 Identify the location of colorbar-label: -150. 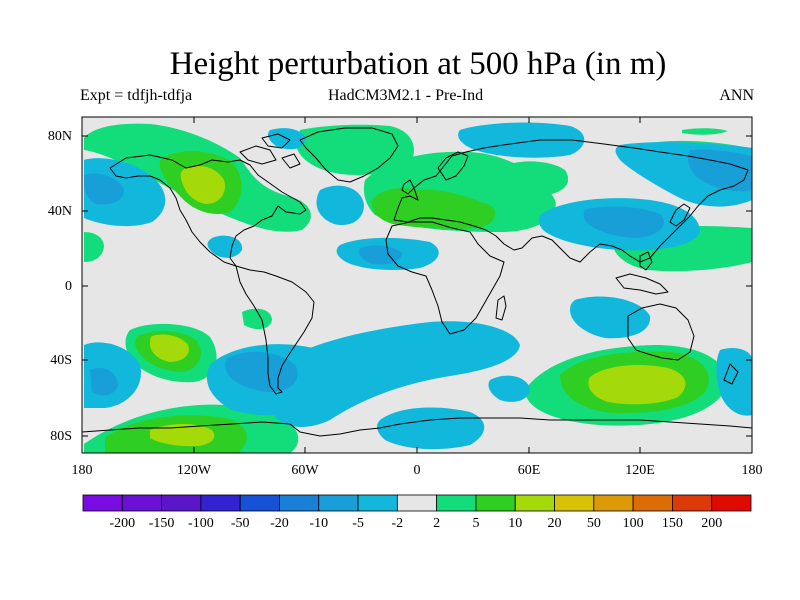
(162, 523).